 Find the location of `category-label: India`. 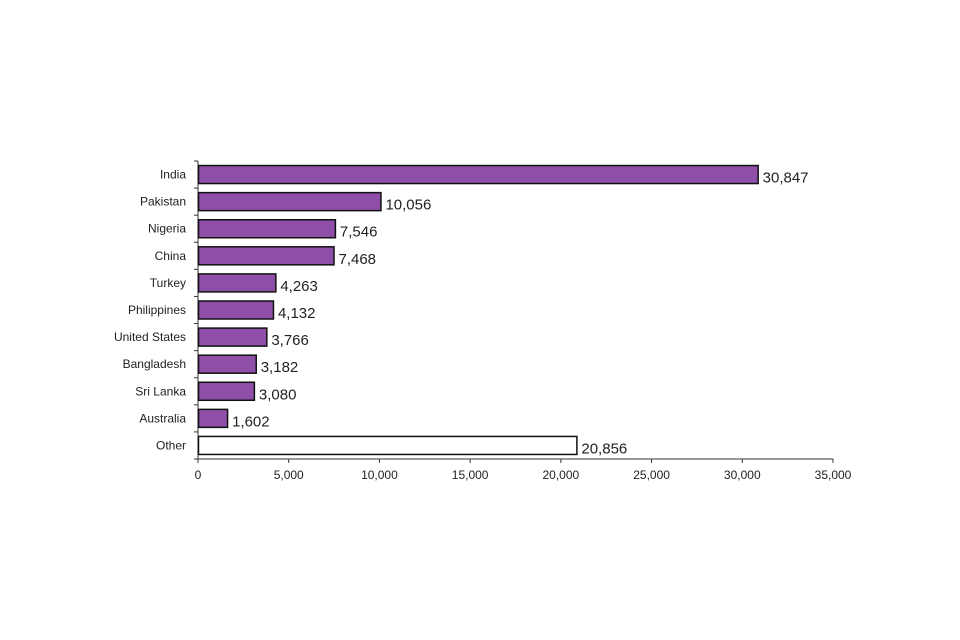

category-label: India is located at coordinates (173, 175).